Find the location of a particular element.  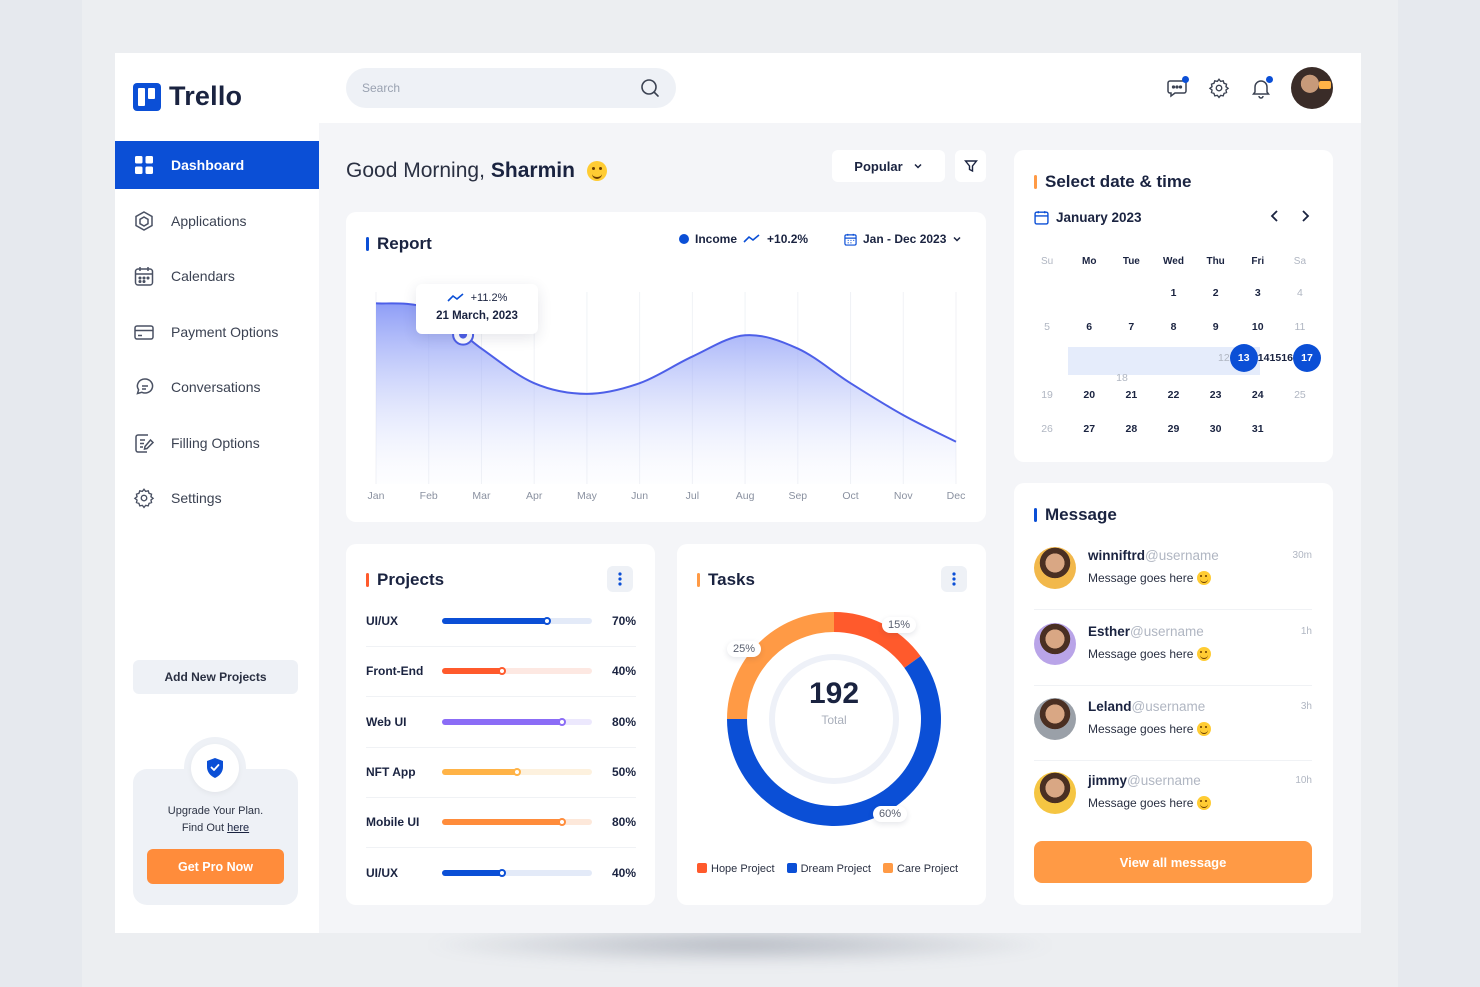

smile-emoji-icon is located at coordinates (1204, 578).